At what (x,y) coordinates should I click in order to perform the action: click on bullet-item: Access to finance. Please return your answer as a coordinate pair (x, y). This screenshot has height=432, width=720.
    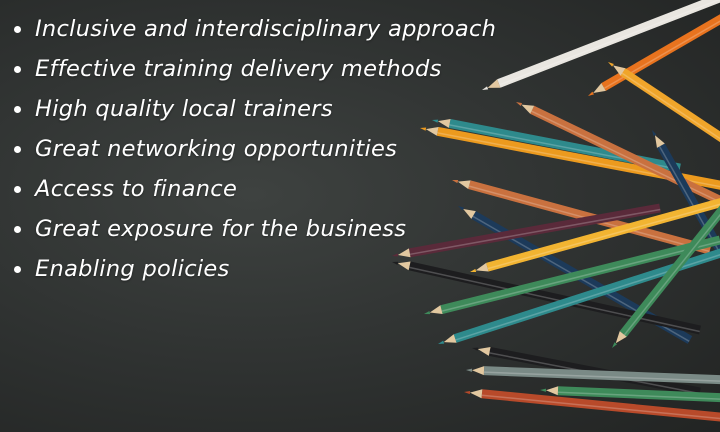
    Looking at the image, I should click on (255, 189).